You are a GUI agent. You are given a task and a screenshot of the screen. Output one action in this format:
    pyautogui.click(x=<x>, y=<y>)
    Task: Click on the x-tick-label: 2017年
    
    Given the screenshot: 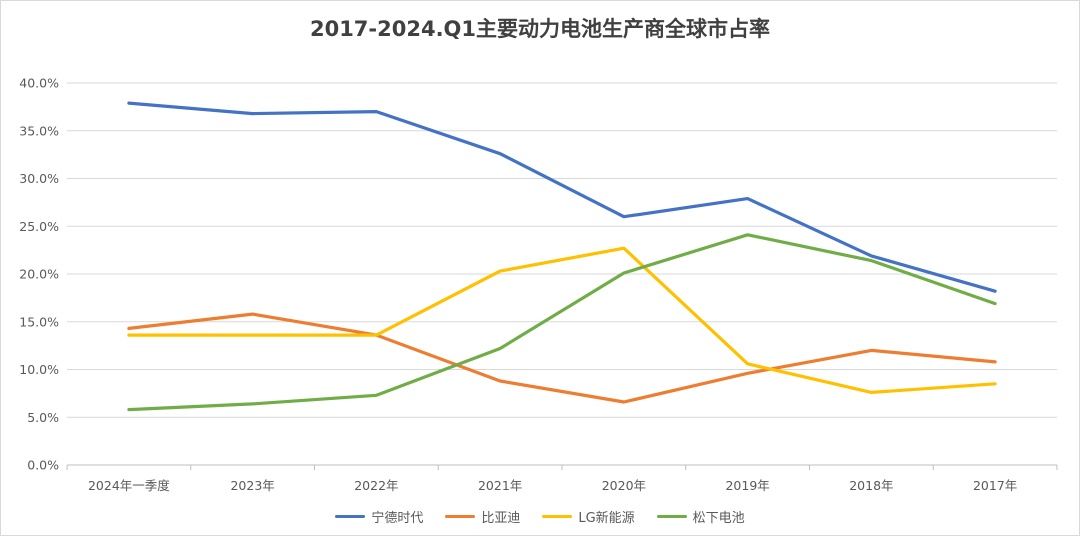 What is the action you would take?
    pyautogui.click(x=995, y=485)
    